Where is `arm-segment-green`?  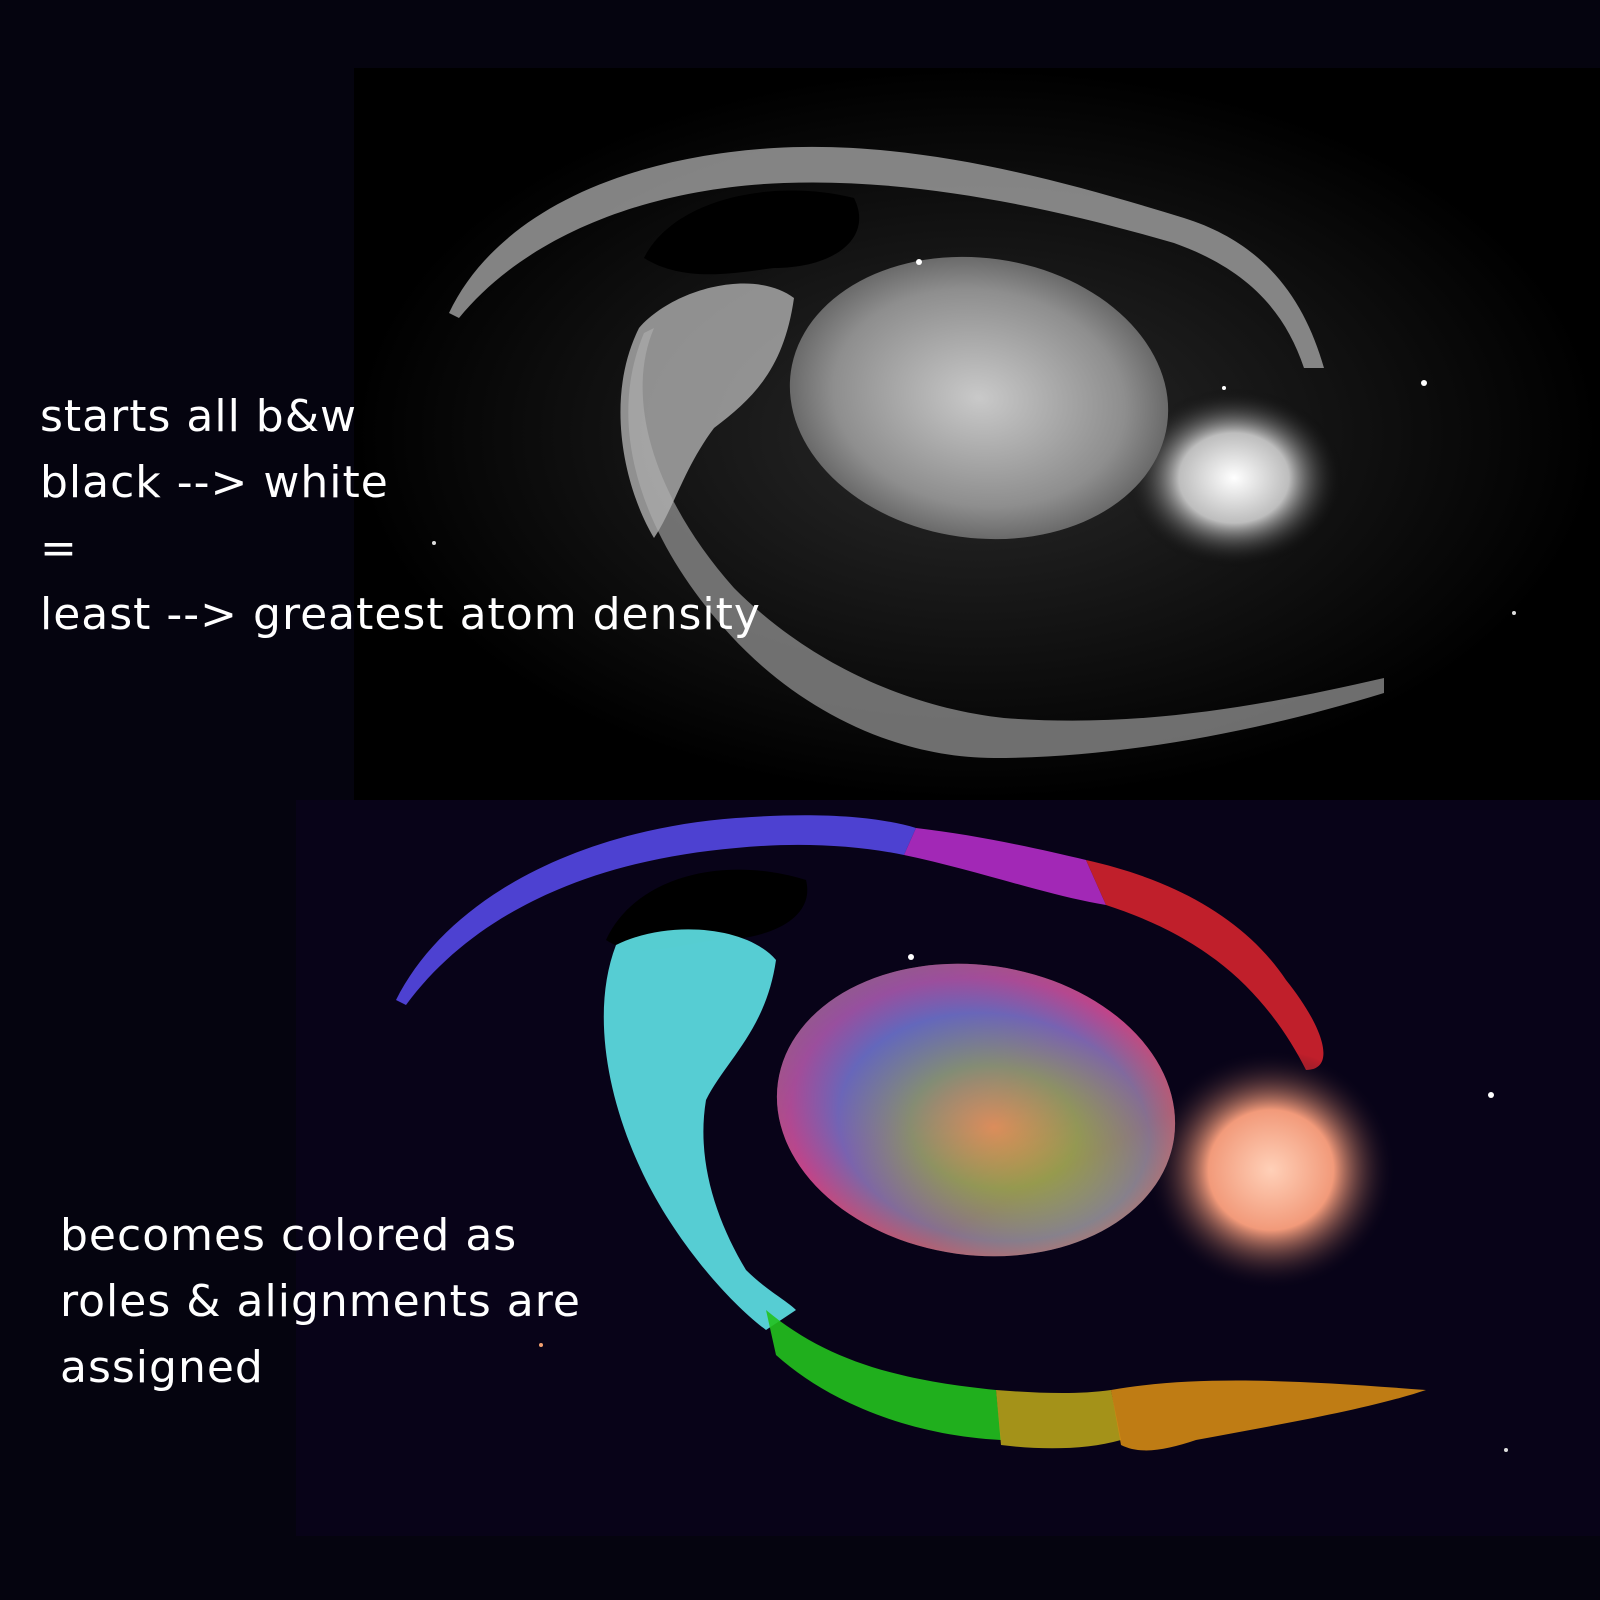
arm-segment-green is located at coordinates (883, 1375).